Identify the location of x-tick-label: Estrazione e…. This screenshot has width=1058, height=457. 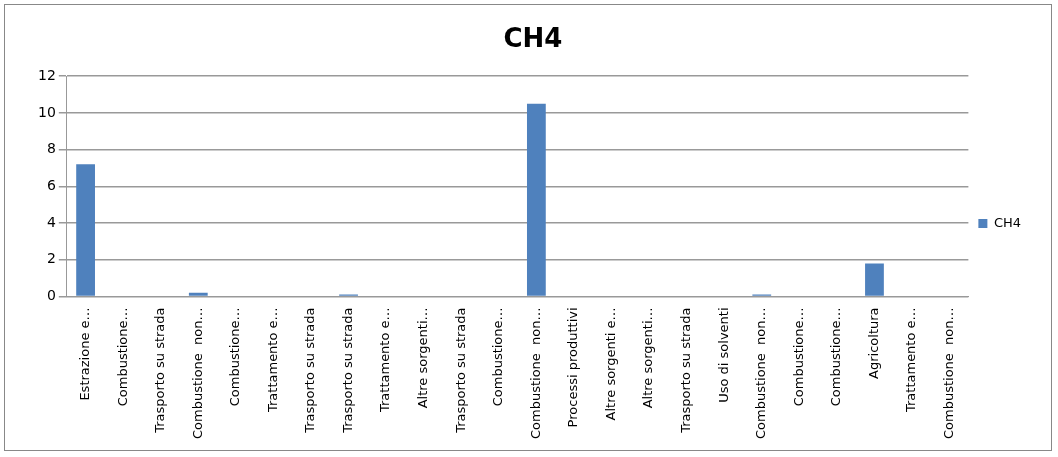
(84, 354).